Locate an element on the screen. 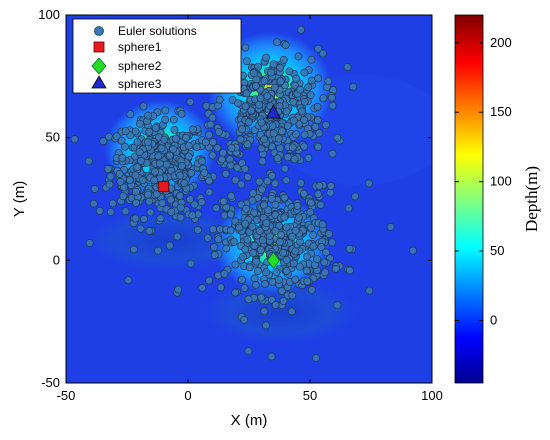 The width and height of the screenshot is (550, 440). colorbar-ticks: 0 50 100 150 200 is located at coordinates (483, 181).